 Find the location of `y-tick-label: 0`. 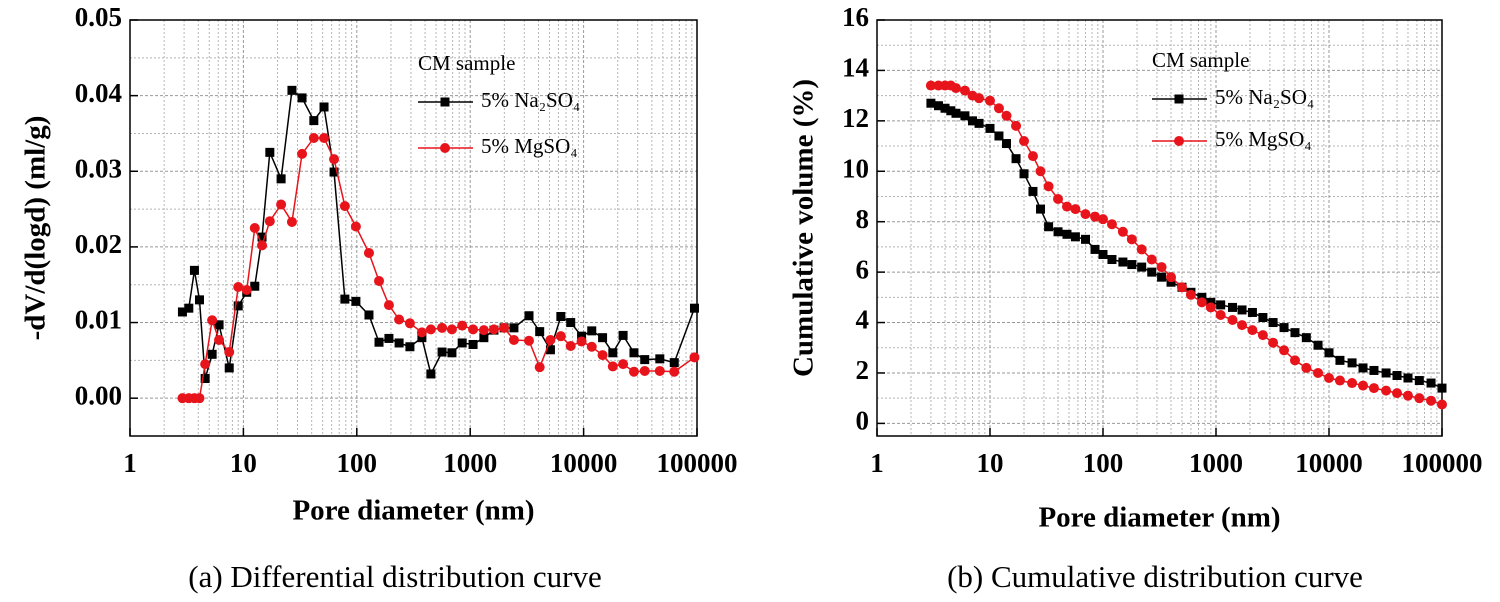

y-tick-label: 0 is located at coordinates (863, 421).